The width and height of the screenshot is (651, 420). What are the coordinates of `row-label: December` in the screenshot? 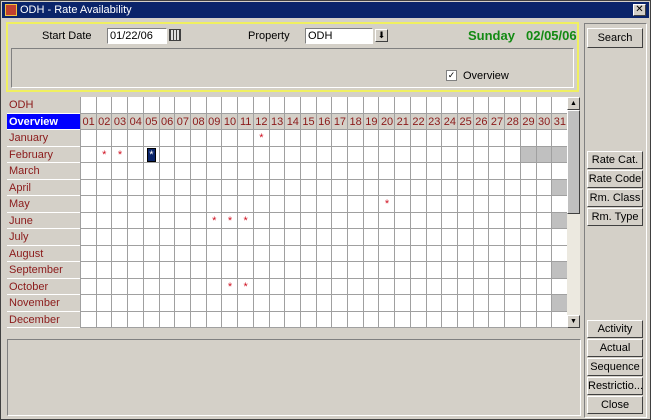 It's located at (43, 319).